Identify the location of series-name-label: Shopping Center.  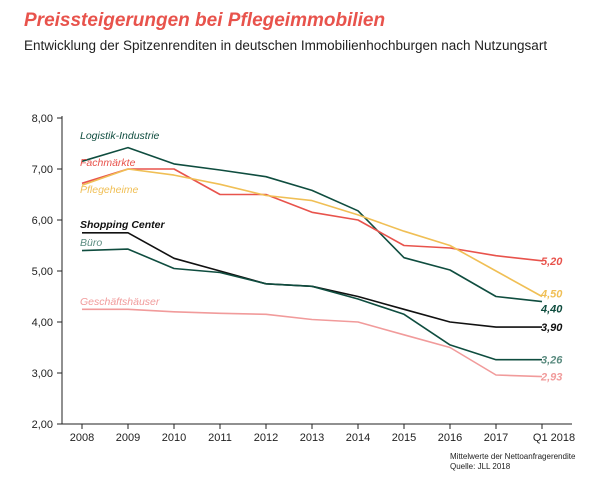
(122, 225).